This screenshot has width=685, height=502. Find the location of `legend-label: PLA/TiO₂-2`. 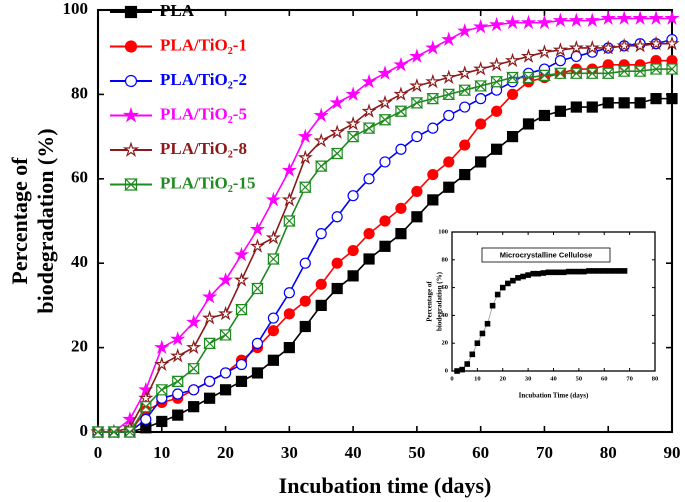

legend-label: PLA/TiO₂-2 is located at coordinates (203, 79).